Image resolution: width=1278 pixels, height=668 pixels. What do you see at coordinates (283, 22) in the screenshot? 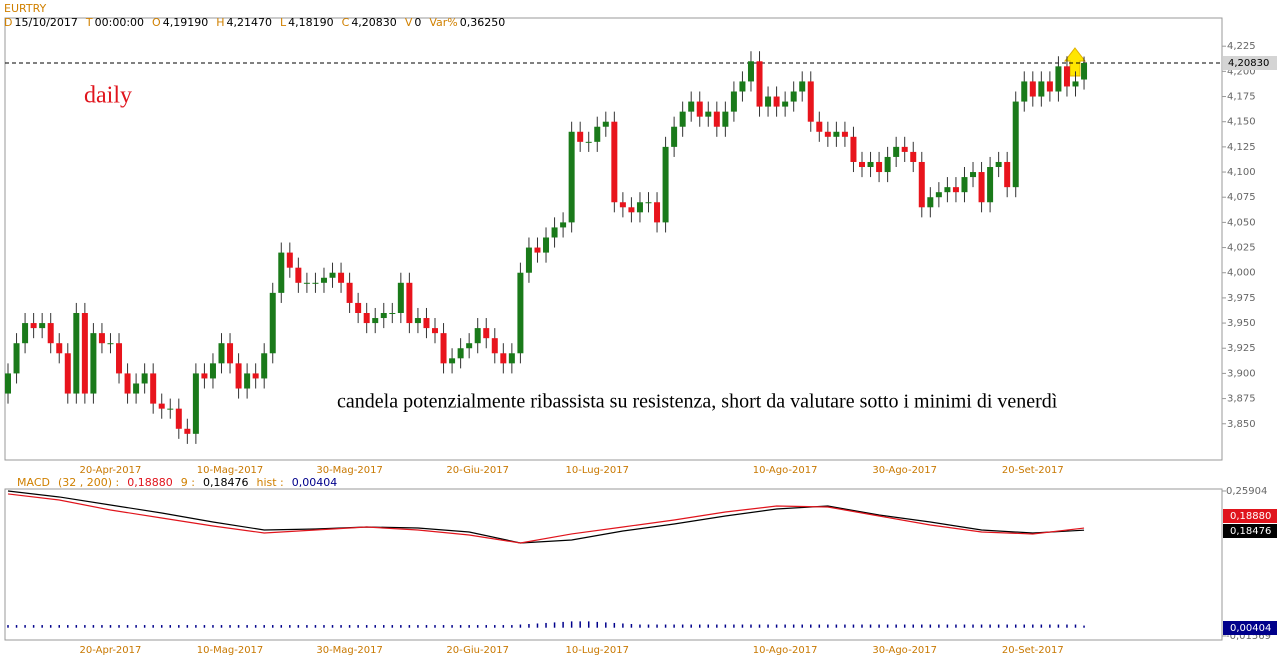
I see `header-key: L` at bounding box center [283, 22].